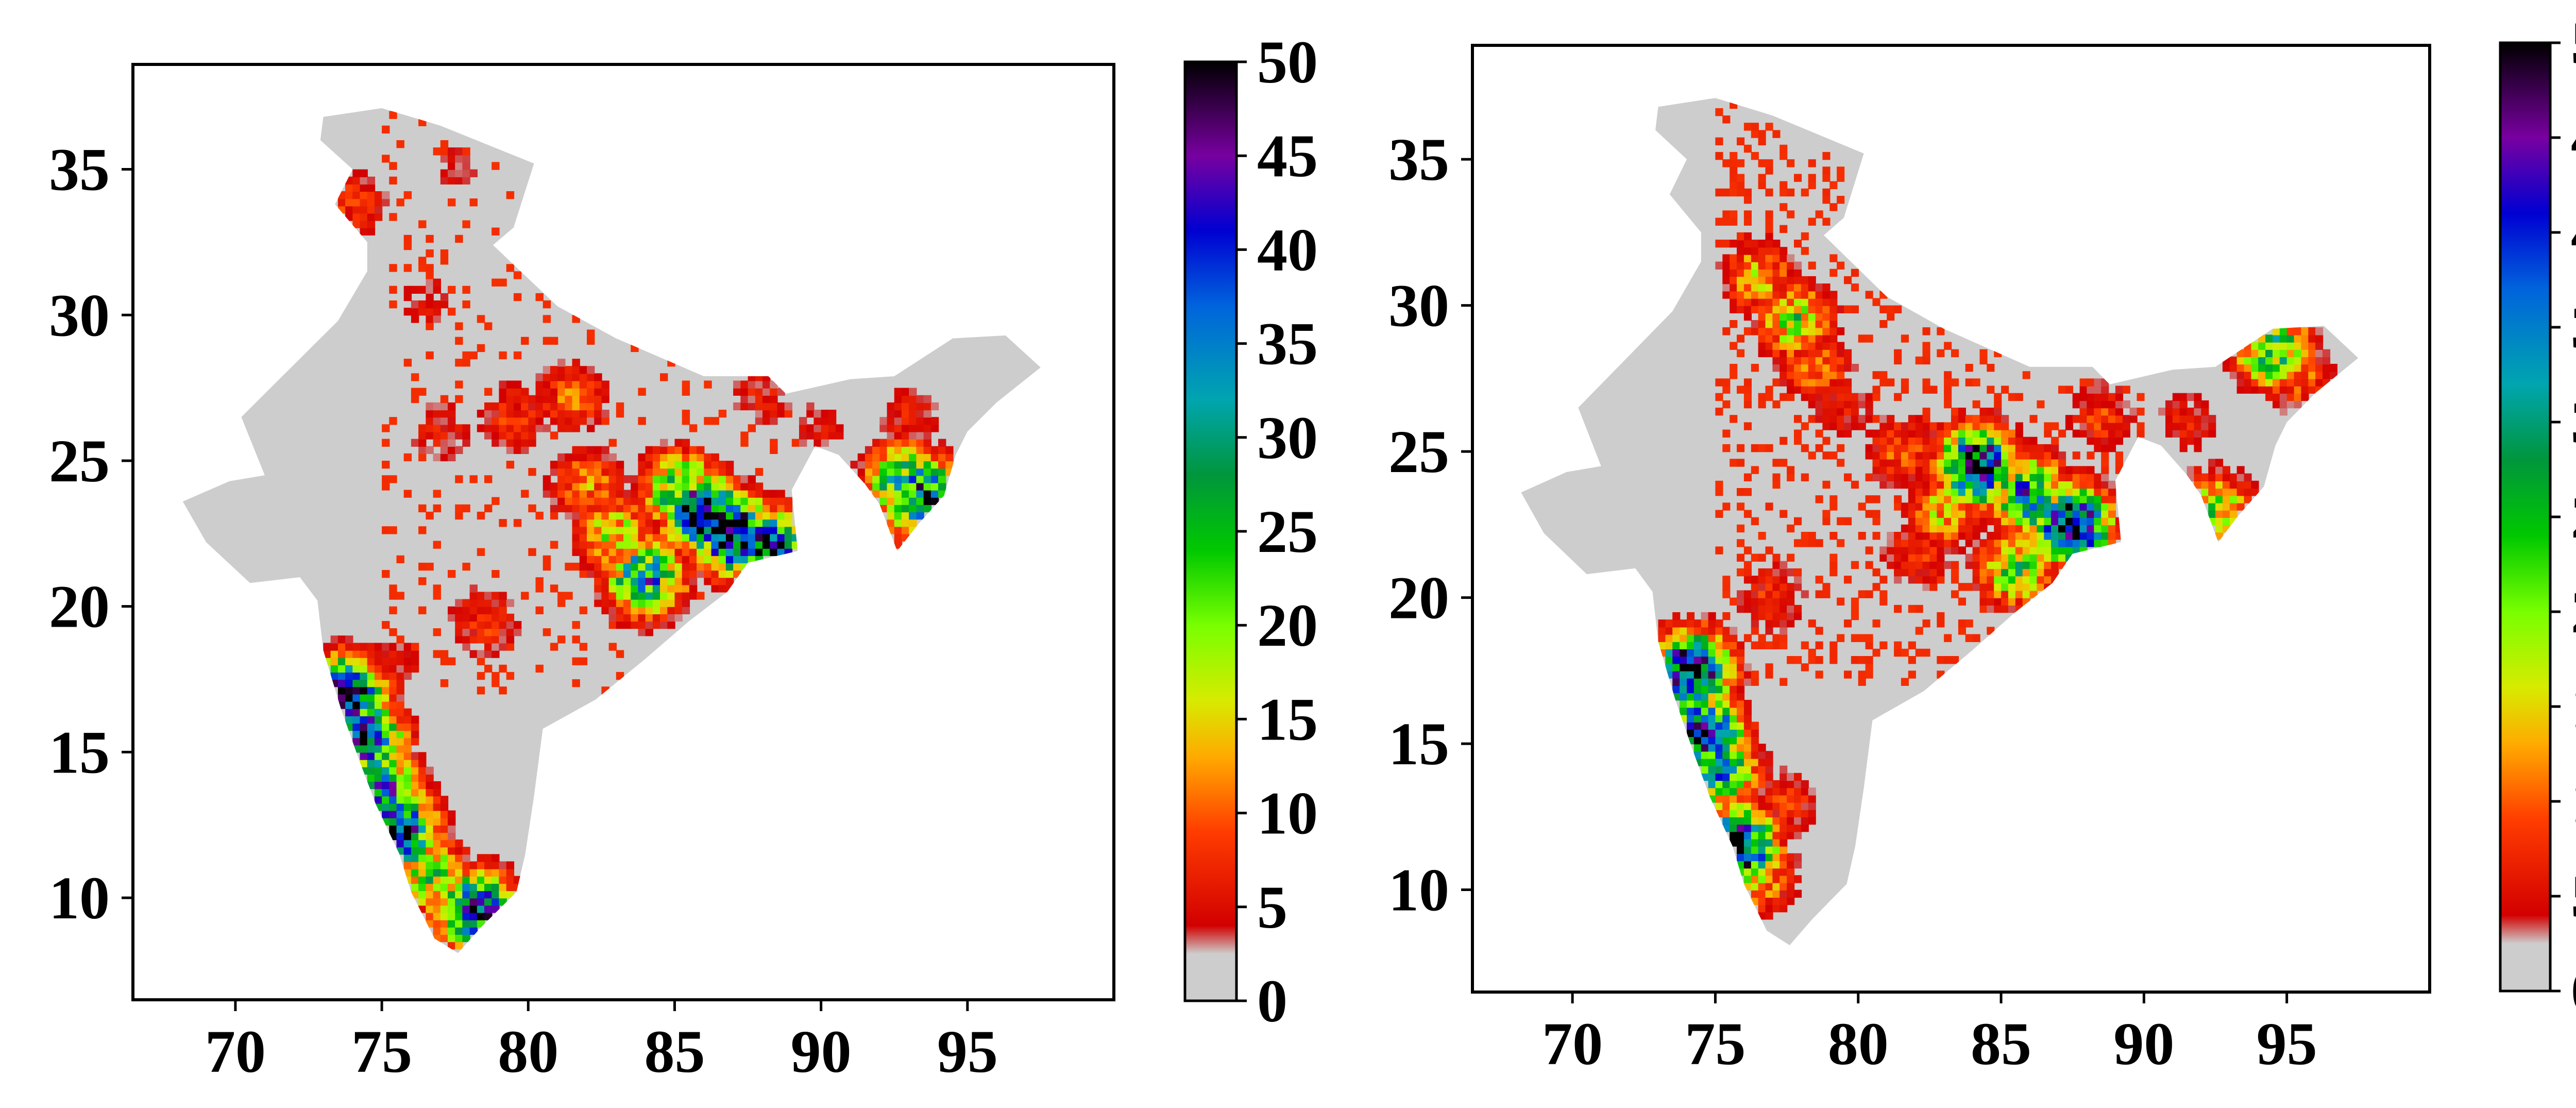 This screenshot has width=2576, height=1108. I want to click on x-tick-label: 85, so click(674, 1051).